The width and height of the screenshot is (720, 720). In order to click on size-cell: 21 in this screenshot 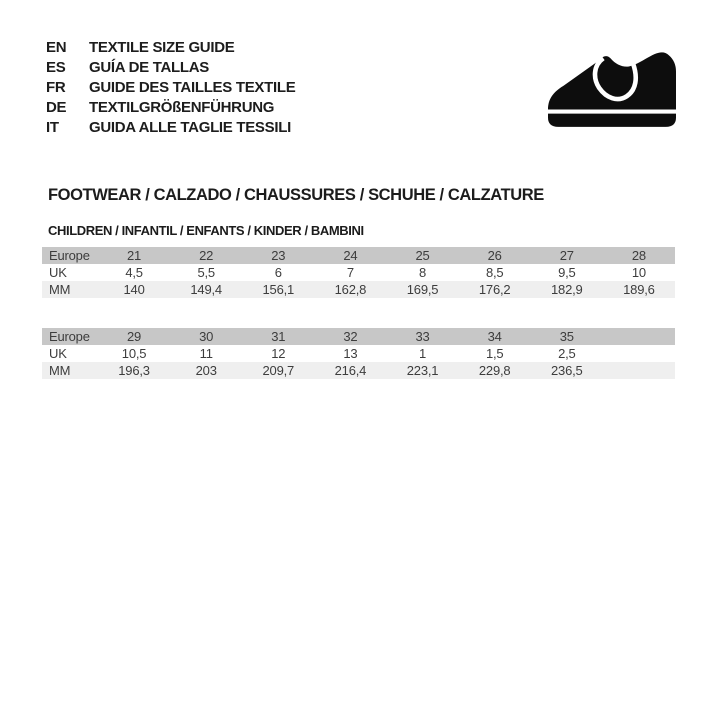, I will do `click(134, 255)`.